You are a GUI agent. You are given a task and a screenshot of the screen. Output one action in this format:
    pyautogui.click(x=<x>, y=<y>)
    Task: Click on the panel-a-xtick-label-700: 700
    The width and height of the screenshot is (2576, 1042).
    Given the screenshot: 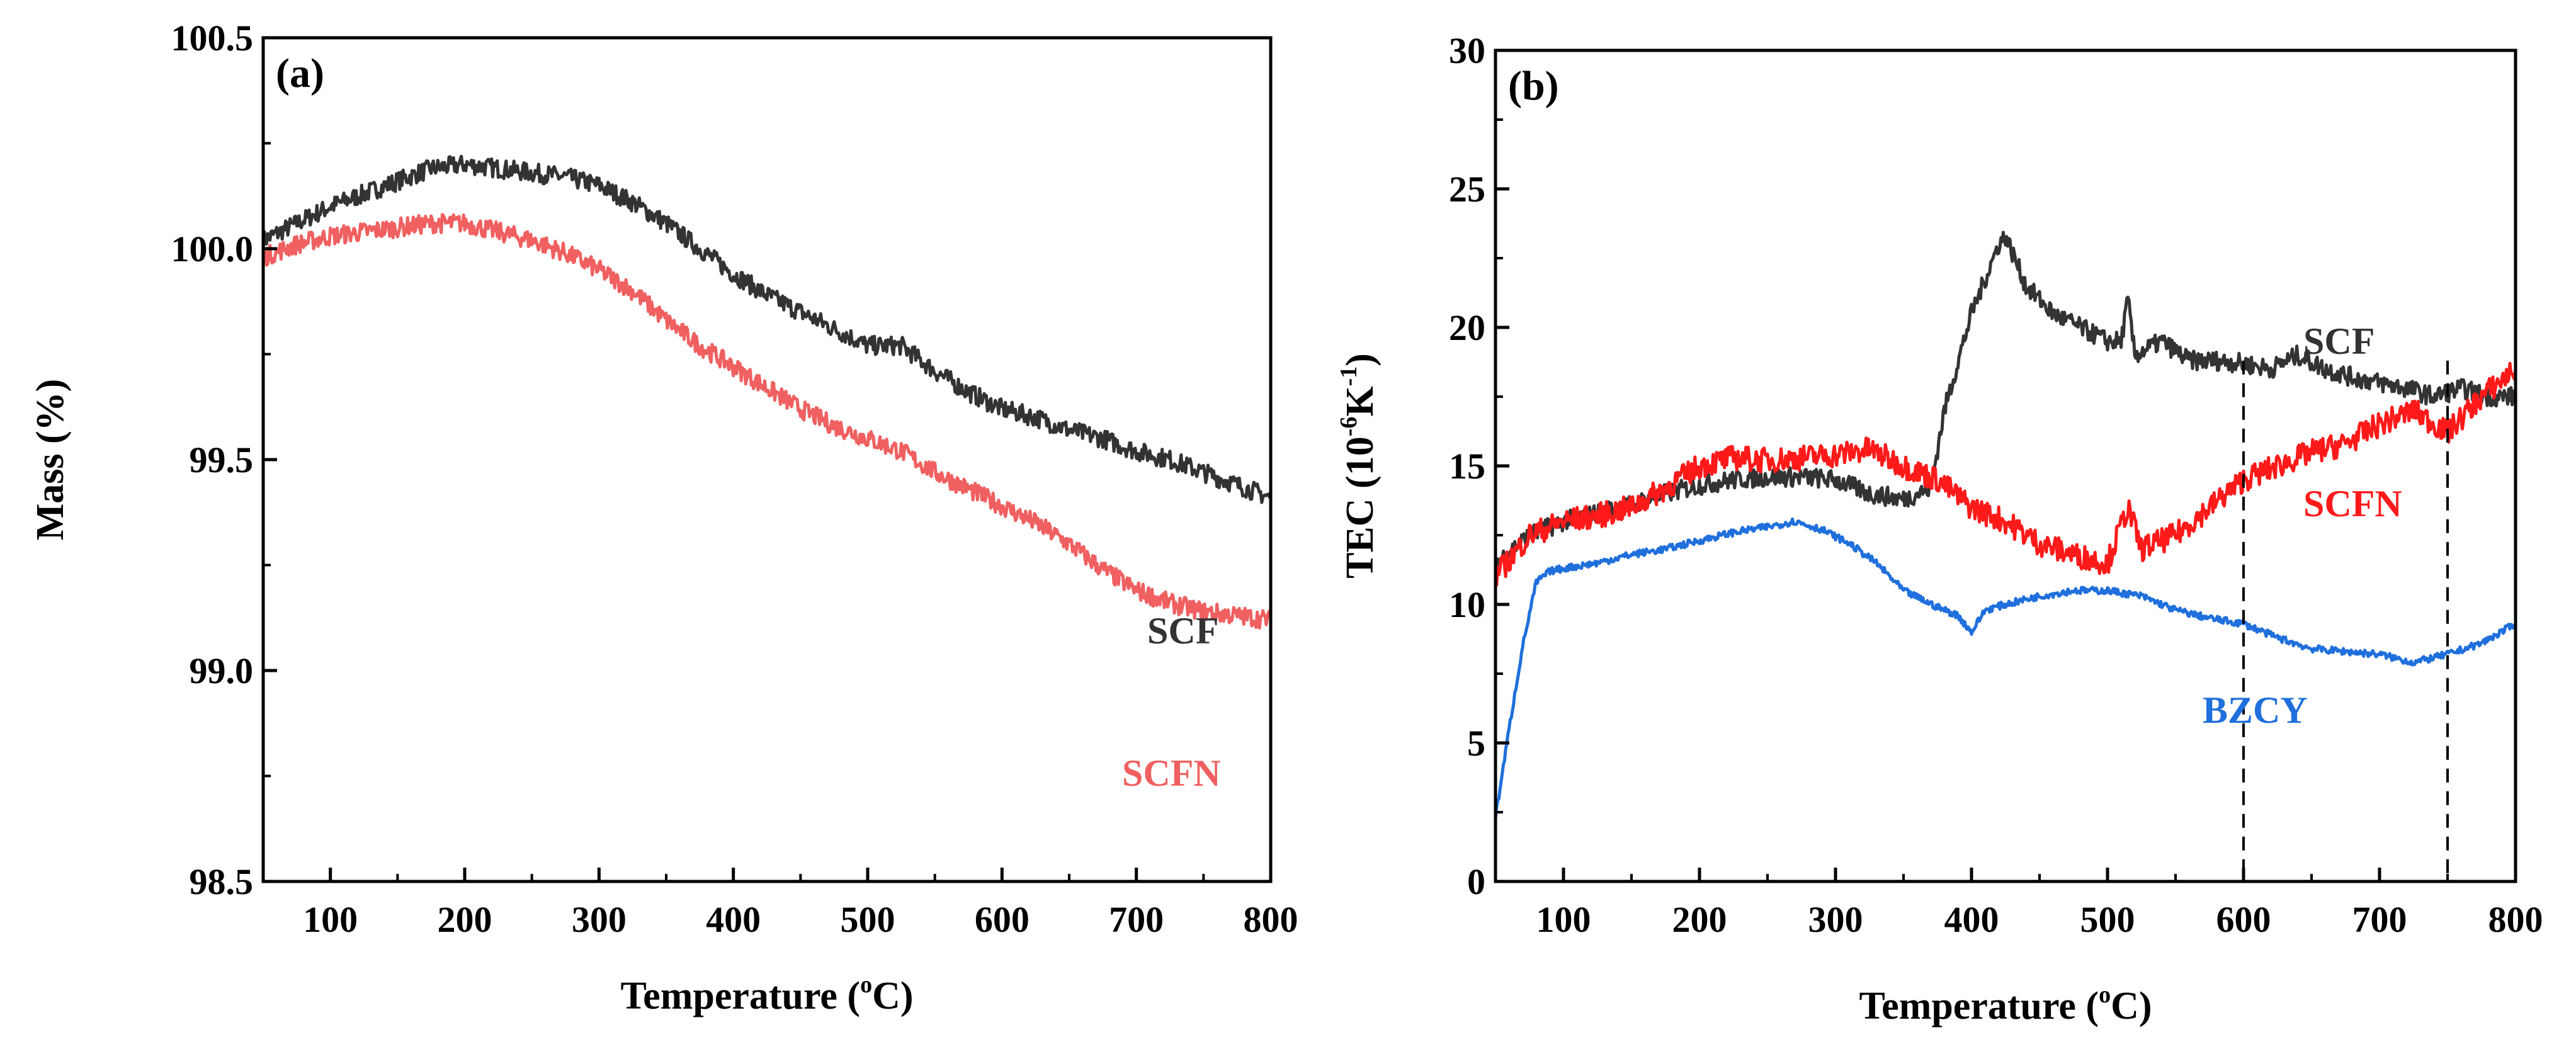 What is the action you would take?
    pyautogui.click(x=1136, y=919)
    